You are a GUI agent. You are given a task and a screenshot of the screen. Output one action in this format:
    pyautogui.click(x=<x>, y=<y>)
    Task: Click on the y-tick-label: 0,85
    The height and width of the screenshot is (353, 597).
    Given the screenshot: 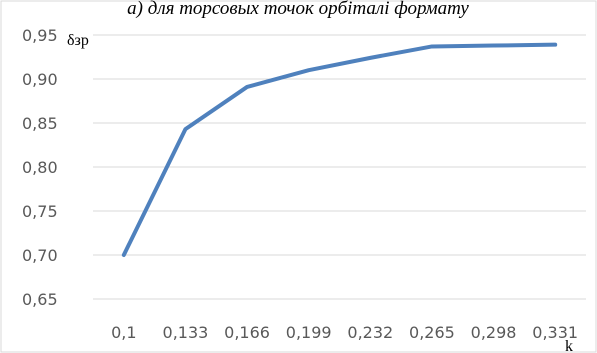 What is the action you would take?
    pyautogui.click(x=40, y=123)
    